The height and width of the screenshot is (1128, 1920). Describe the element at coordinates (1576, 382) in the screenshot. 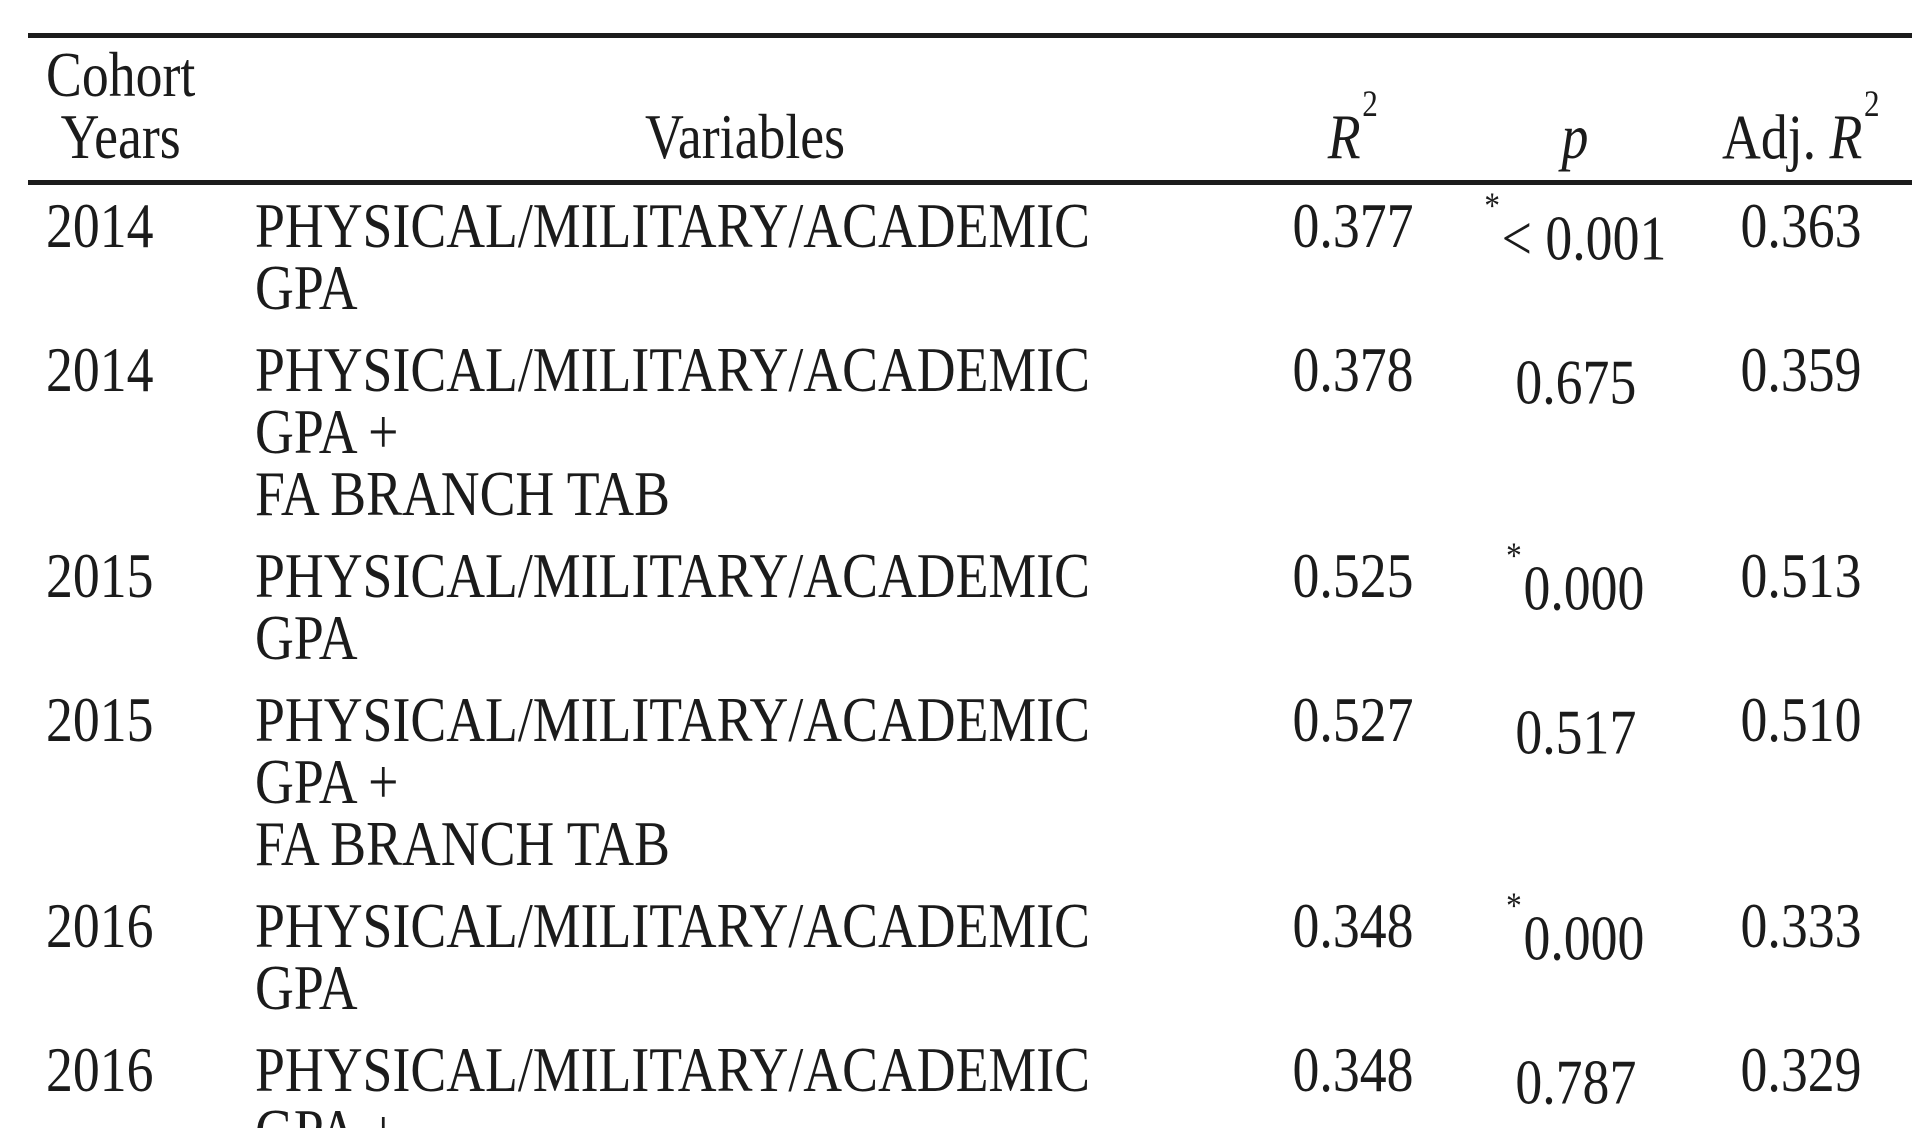

I see `cell-p: 0.675` at that location.